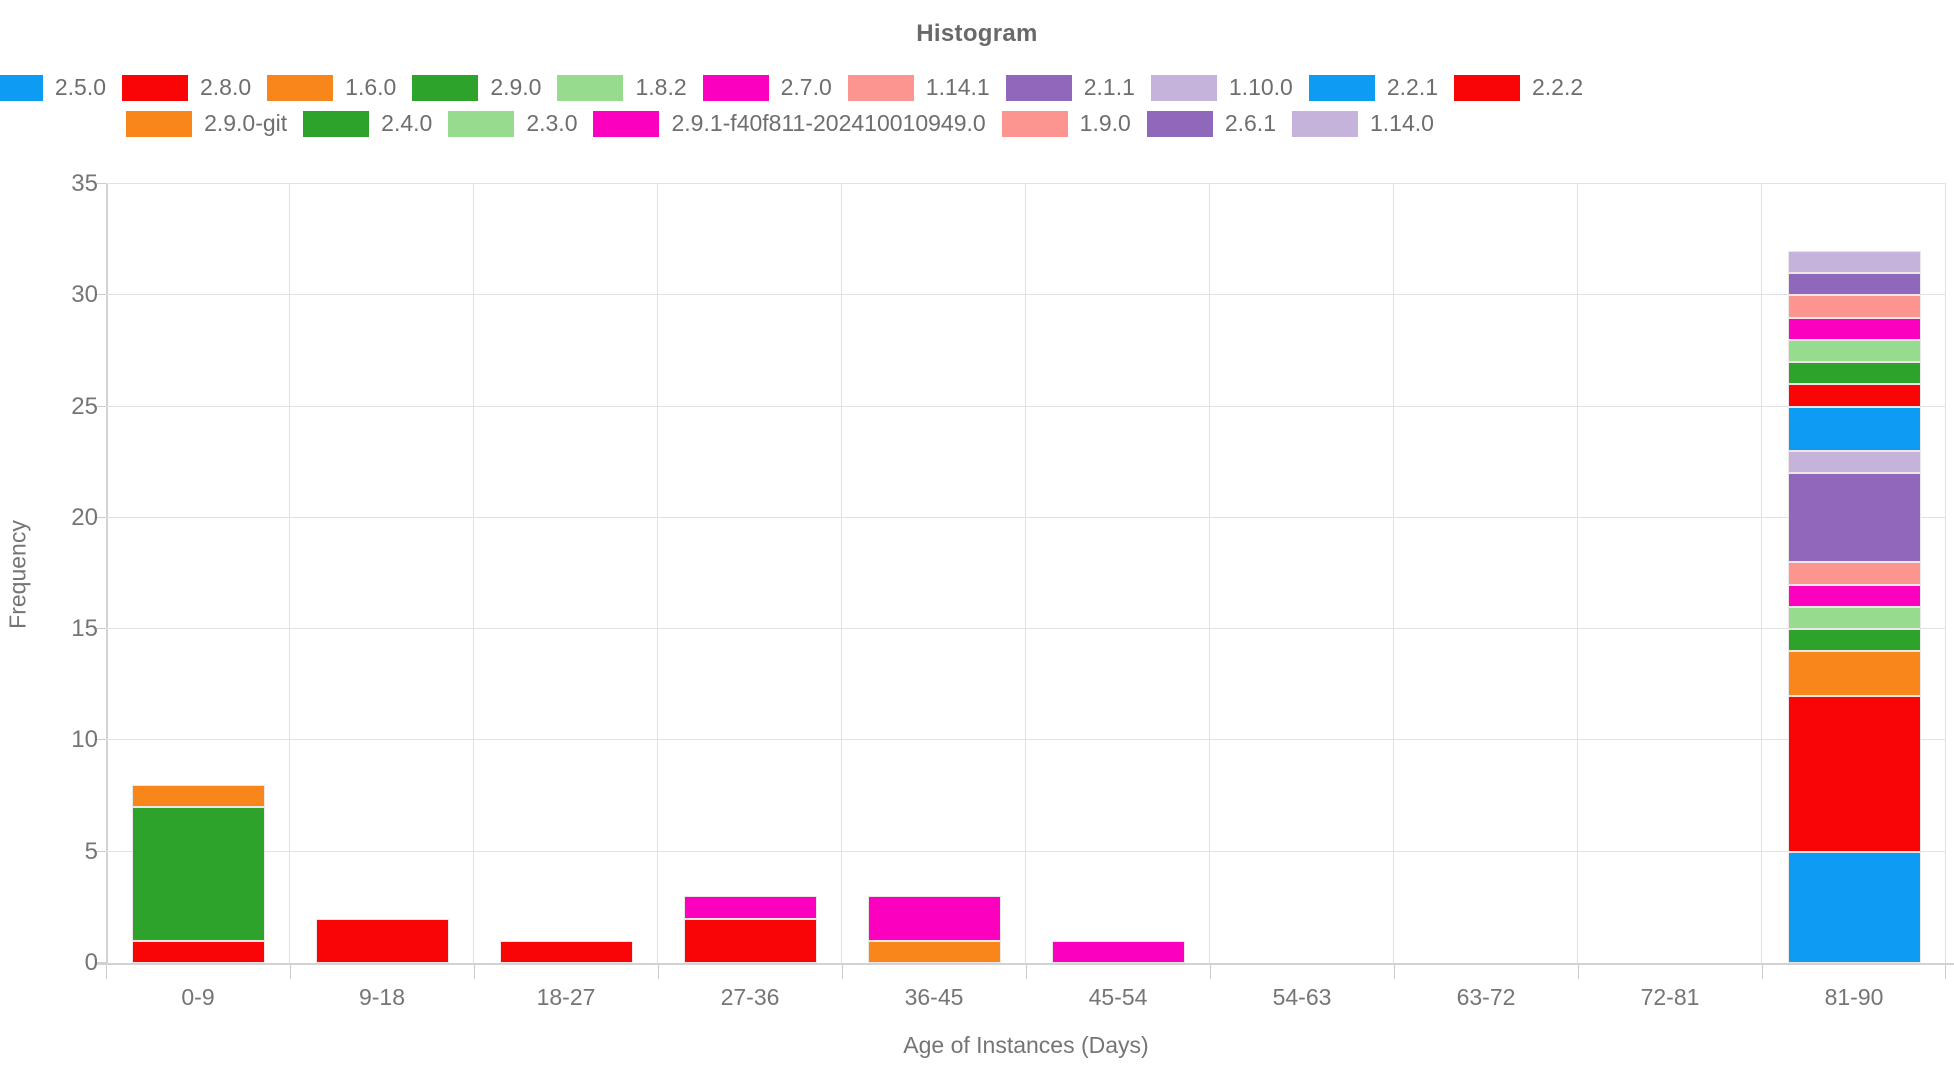 The image size is (1954, 1086). I want to click on bar-segment-2.9.1-f40f811-202410010949.0, so click(1854, 328).